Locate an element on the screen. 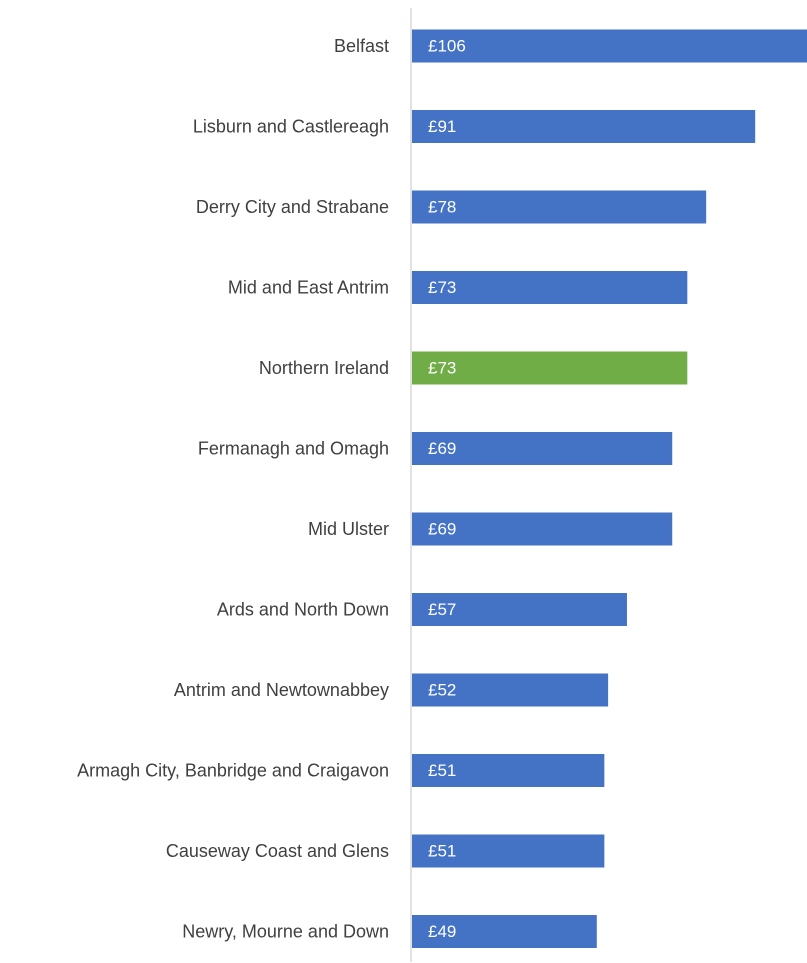 The width and height of the screenshot is (807, 963). value-label: £52 is located at coordinates (442, 690).